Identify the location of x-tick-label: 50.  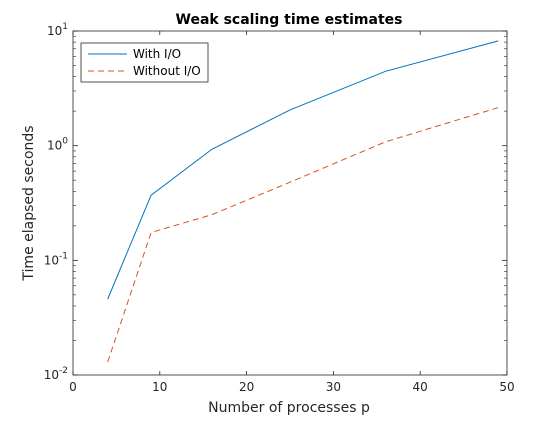
(506, 387).